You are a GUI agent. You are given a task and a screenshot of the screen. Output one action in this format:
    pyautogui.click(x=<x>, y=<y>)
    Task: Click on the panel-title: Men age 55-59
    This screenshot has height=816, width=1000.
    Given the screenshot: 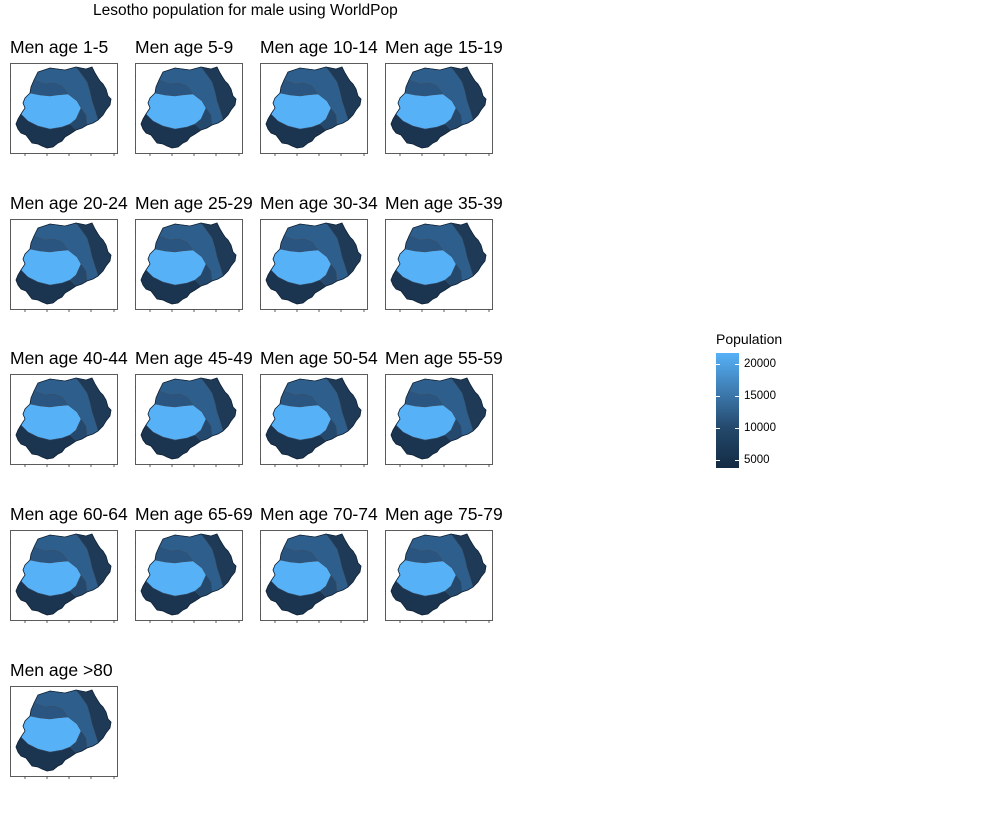 What is the action you would take?
    pyautogui.click(x=444, y=358)
    